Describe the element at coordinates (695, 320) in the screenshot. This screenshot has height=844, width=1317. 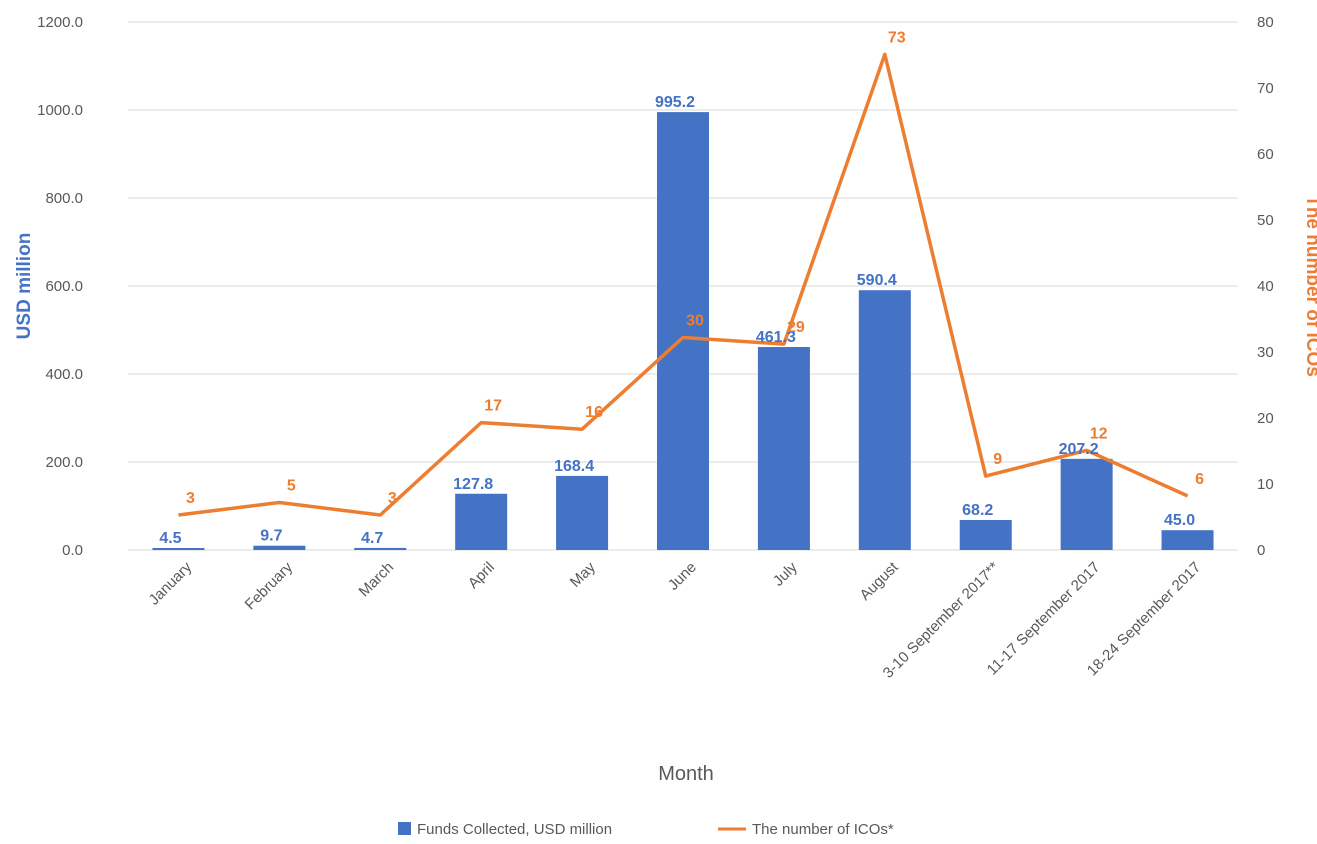
I see `line-data-label: 30` at that location.